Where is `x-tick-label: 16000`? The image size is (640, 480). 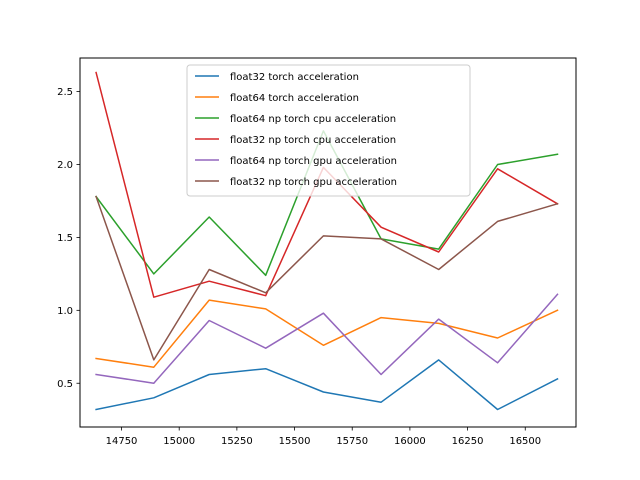 x-tick-label: 16000 is located at coordinates (410, 441).